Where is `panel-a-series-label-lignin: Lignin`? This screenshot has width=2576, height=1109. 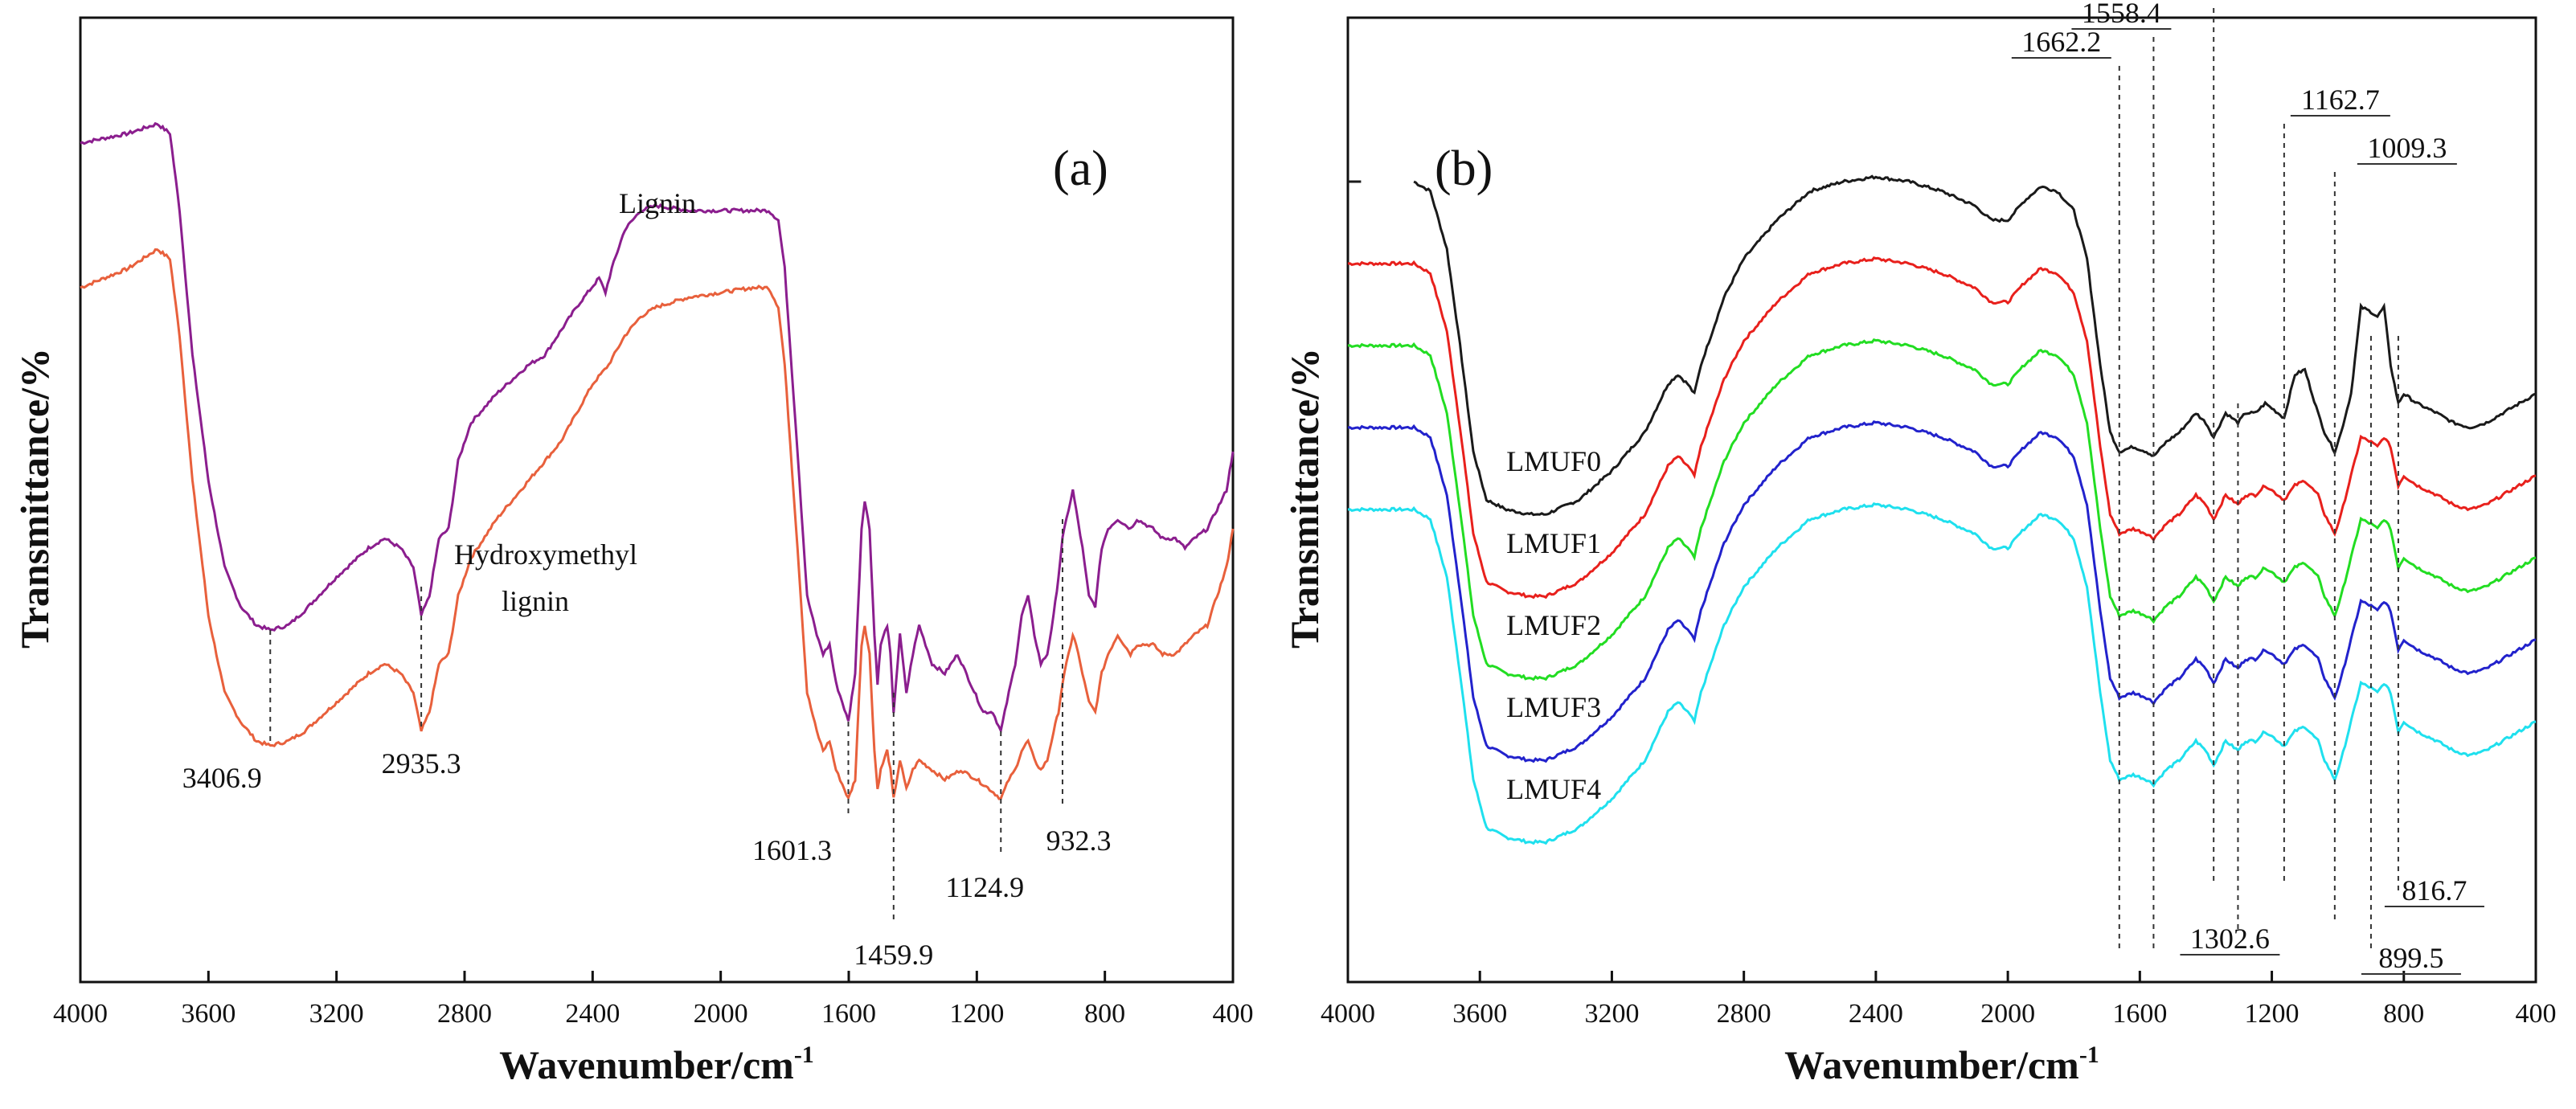
panel-a-series-label-lignin: Lignin is located at coordinates (657, 203).